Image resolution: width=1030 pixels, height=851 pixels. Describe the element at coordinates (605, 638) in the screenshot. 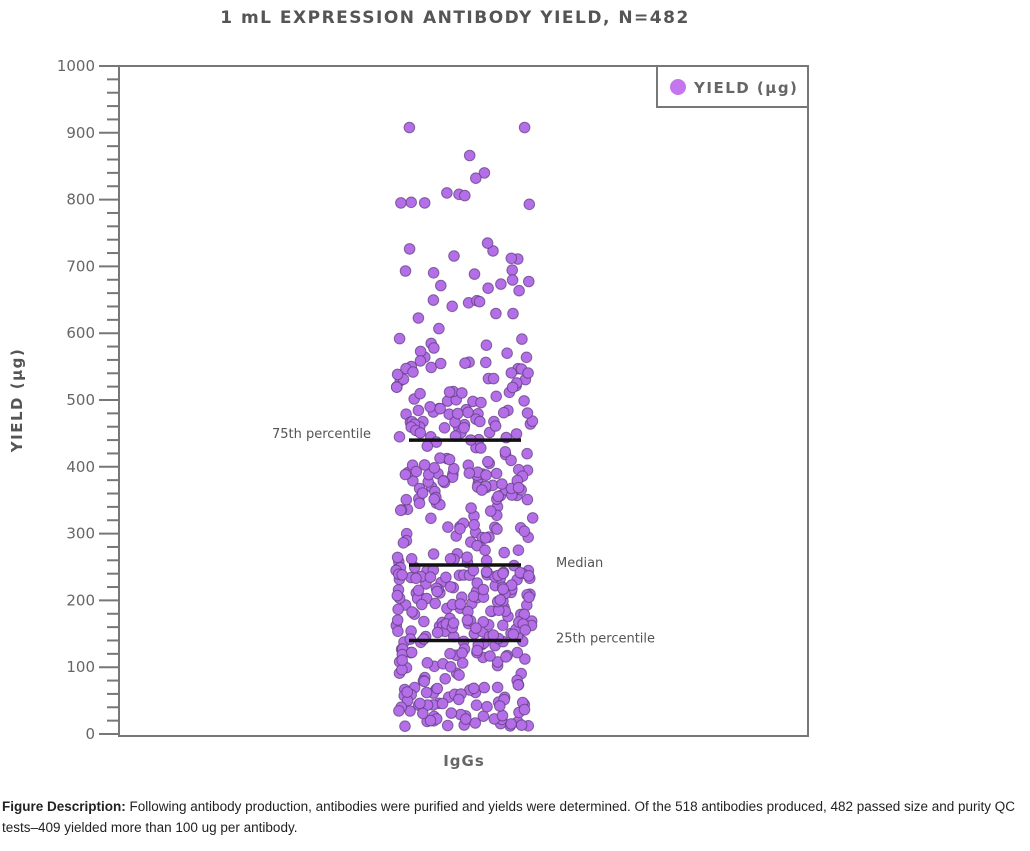

I see `reference-line-label: 25th percentile` at that location.